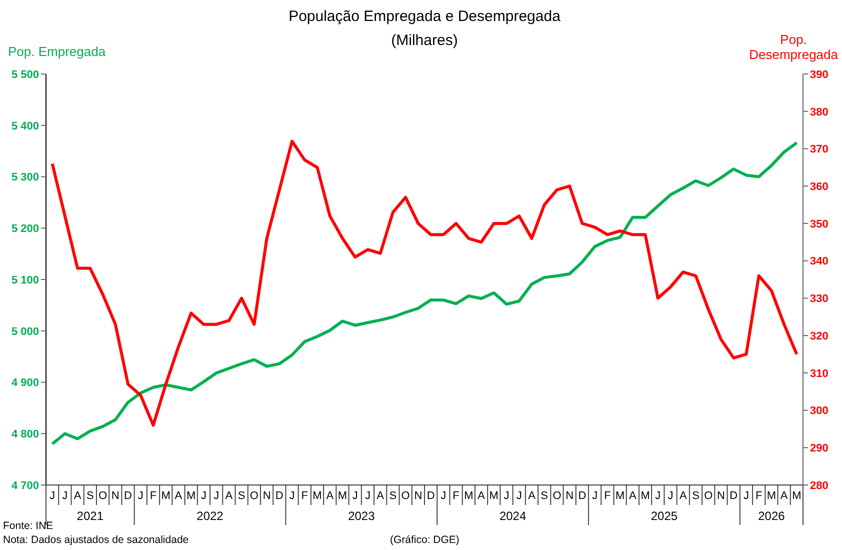  I want to click on y-tick-label: 5 000, so click(25, 332).